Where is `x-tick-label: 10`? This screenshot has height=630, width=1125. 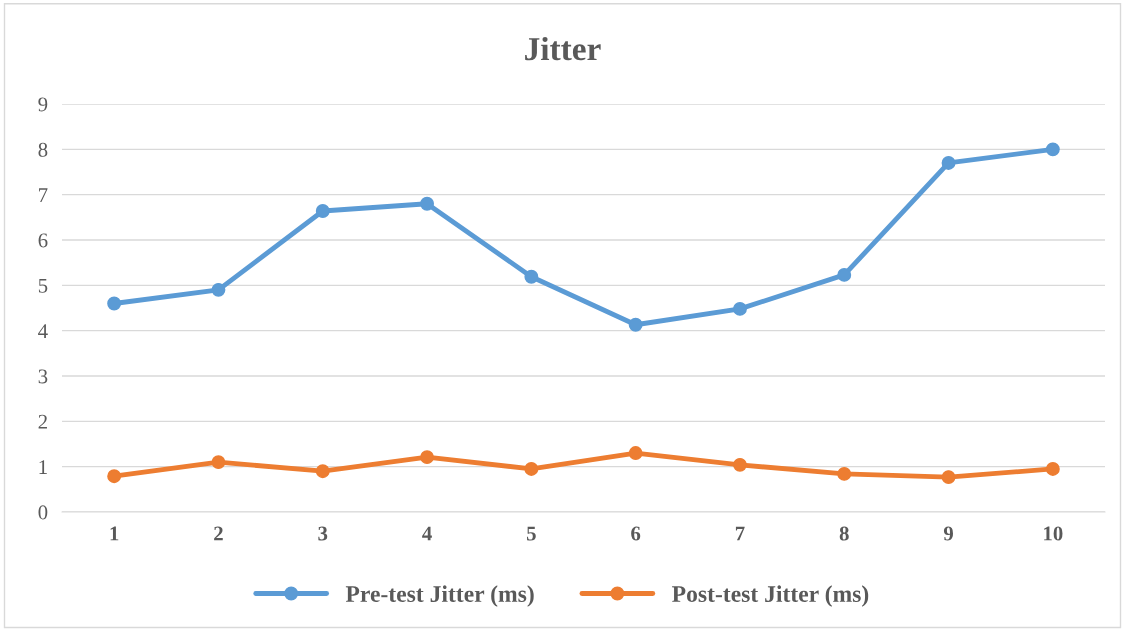
x-tick-label: 10 is located at coordinates (1053, 533).